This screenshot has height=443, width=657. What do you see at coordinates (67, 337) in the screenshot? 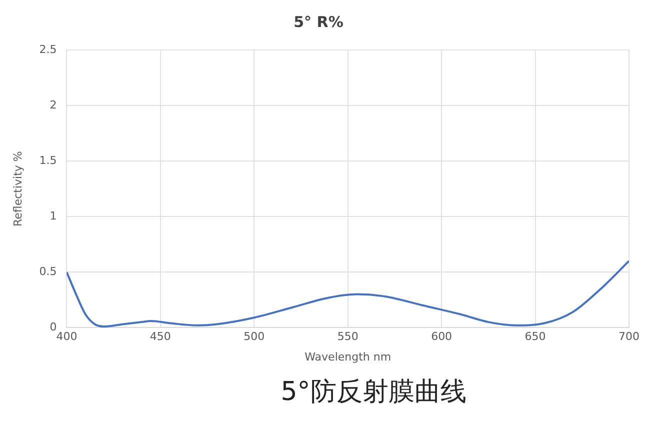
I see `x-tick-label: 400` at bounding box center [67, 337].